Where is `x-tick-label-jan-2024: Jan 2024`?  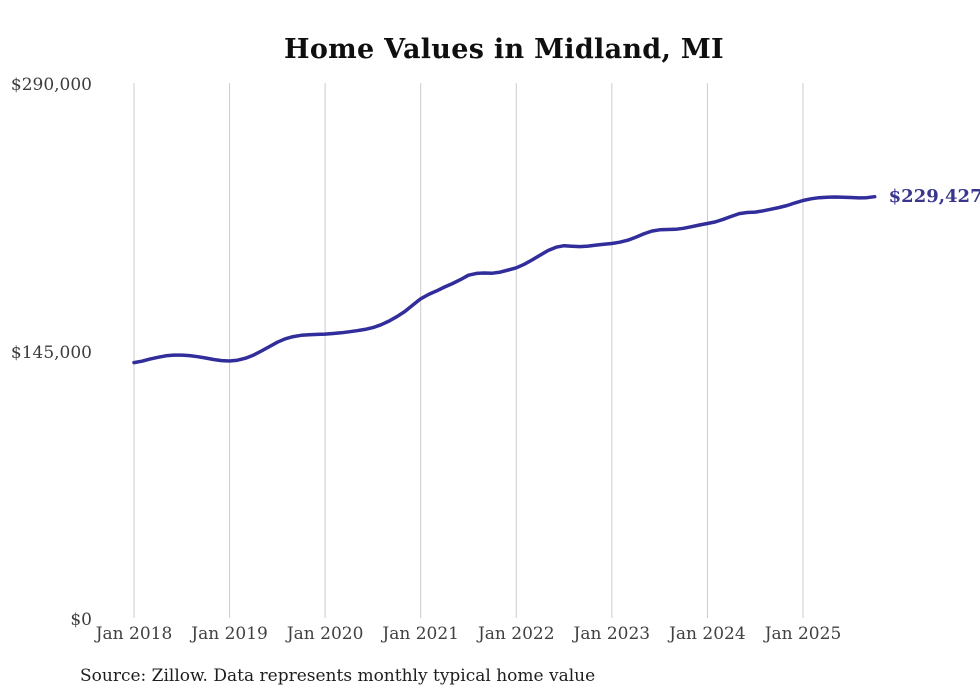 x-tick-label-jan-2024: Jan 2024 is located at coordinates (707, 634).